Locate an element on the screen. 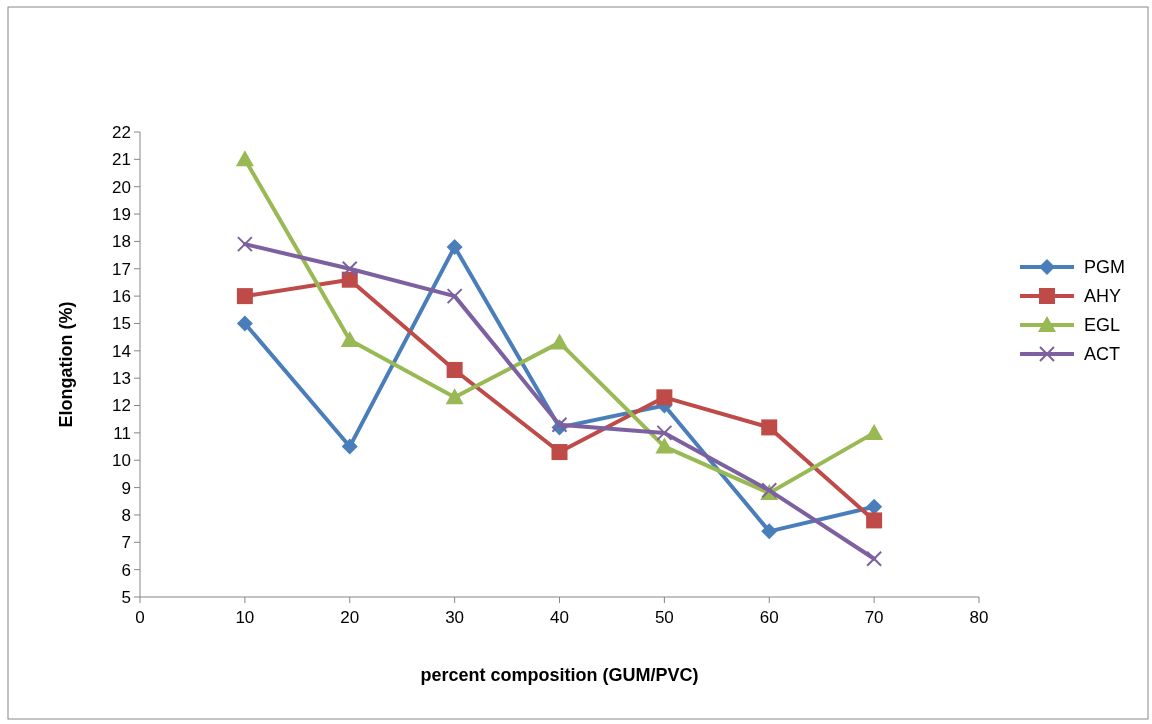 This screenshot has width=1152, height=724. y-tick-label: 20 is located at coordinates (121, 187).